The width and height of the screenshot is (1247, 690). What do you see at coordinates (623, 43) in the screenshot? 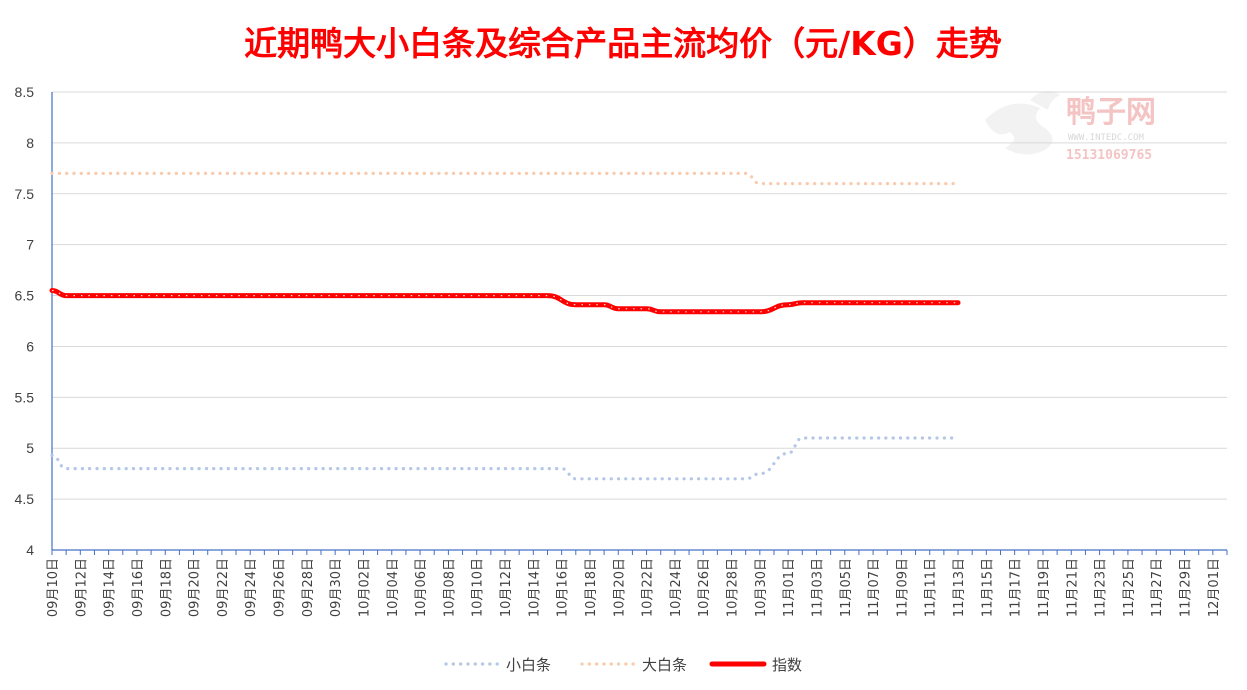
I see `chart-title: 近期鸭大小白条及综合产品主流均价（元/KG）走势` at bounding box center [623, 43].